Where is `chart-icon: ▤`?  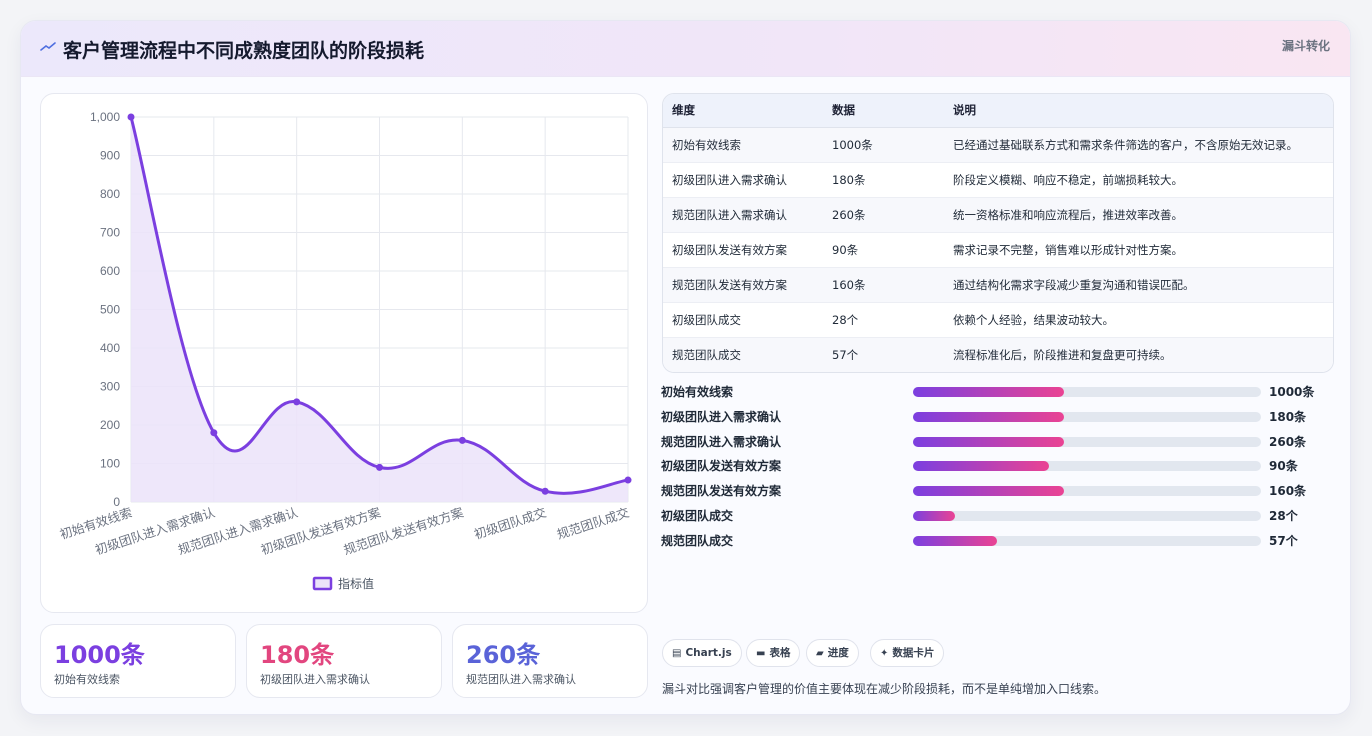 chart-icon: ▤ is located at coordinates (677, 653).